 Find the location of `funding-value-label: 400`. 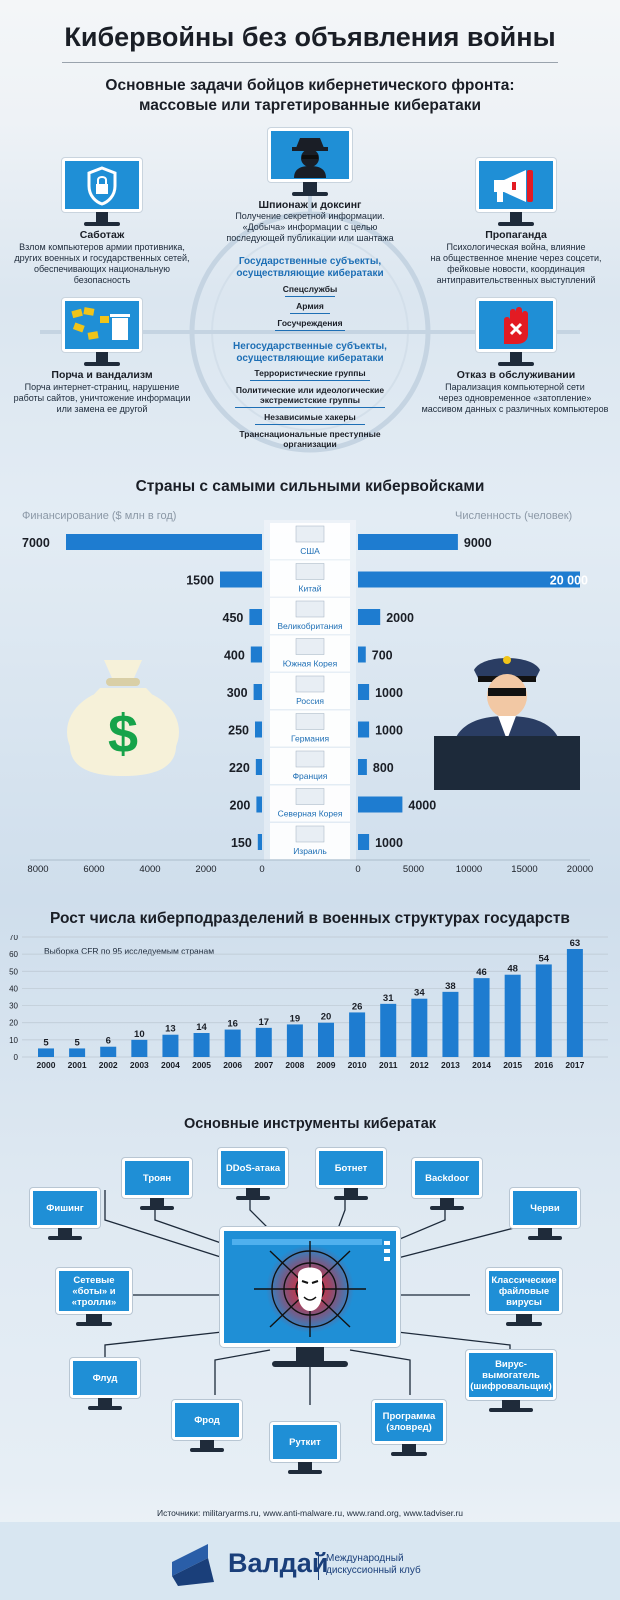

funding-value-label: 400 is located at coordinates (234, 656).